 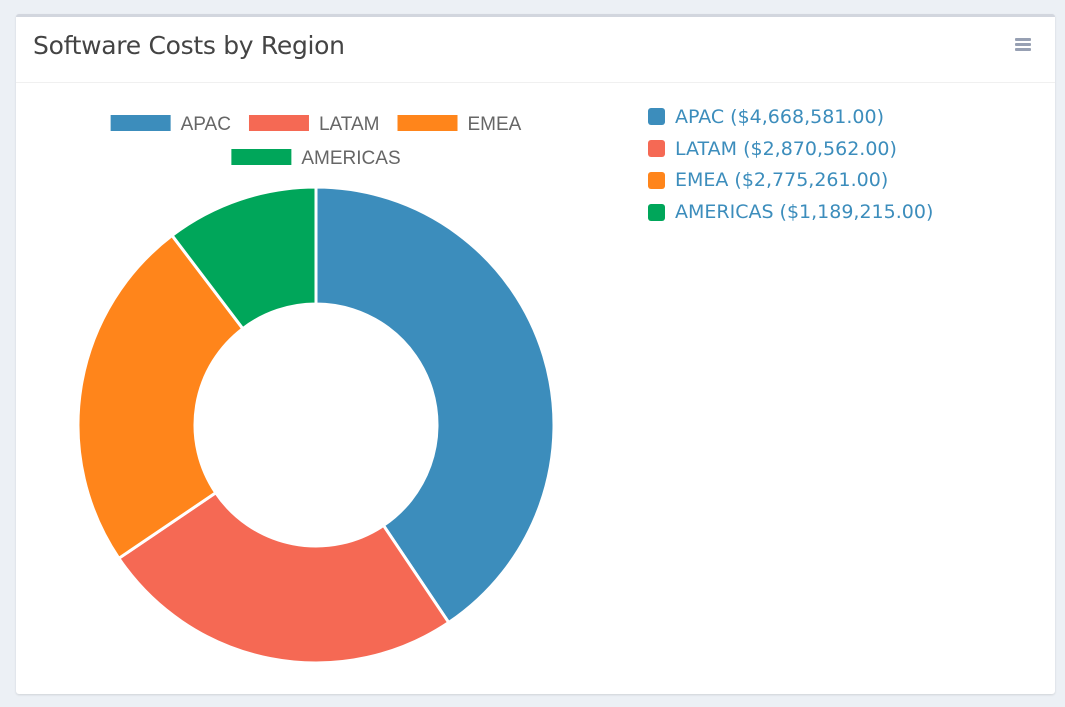 I want to click on legend-list-item-emea: EMEA ($2,775,261.00), so click(x=790, y=181).